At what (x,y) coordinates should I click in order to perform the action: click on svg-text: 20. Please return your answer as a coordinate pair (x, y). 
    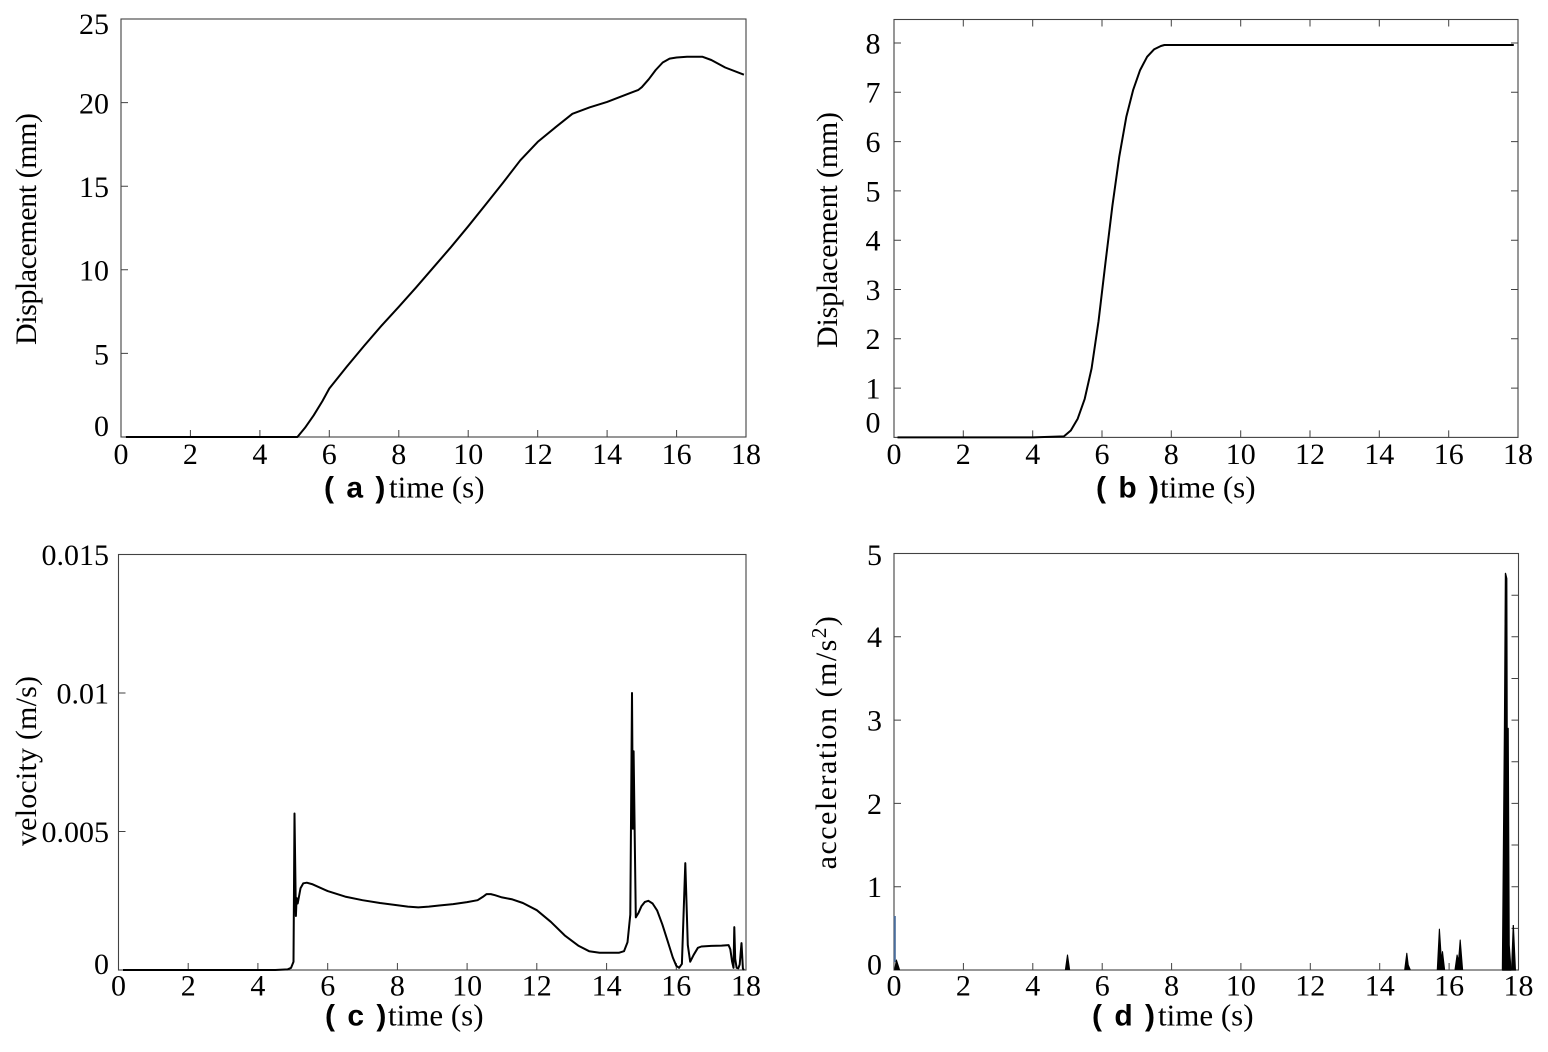
    Looking at the image, I should click on (94, 103).